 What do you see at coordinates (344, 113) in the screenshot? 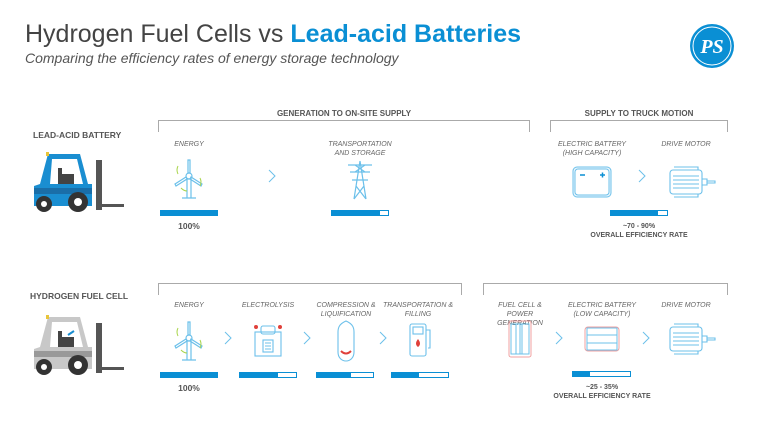
I see `section-generation: GENERATION TO ON-SITE SUPPLY` at bounding box center [344, 113].